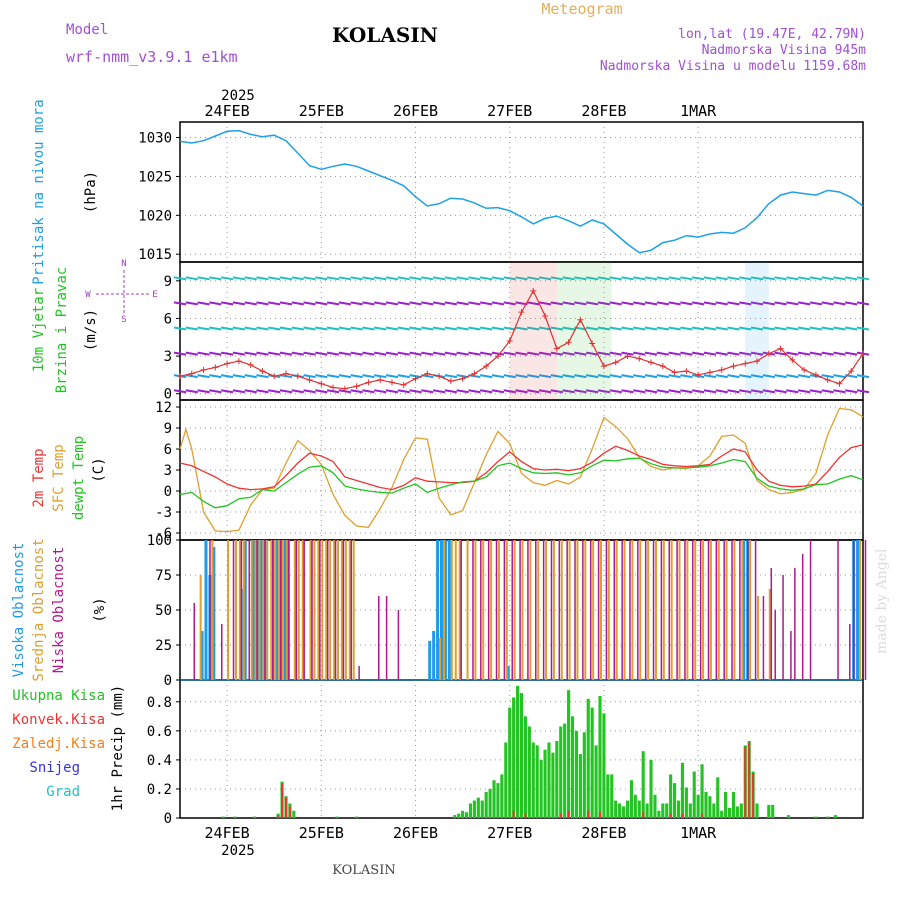 This screenshot has height=900, width=900. What do you see at coordinates (155, 139) in the screenshot?
I see `y-tick-label: 1030` at bounding box center [155, 139].